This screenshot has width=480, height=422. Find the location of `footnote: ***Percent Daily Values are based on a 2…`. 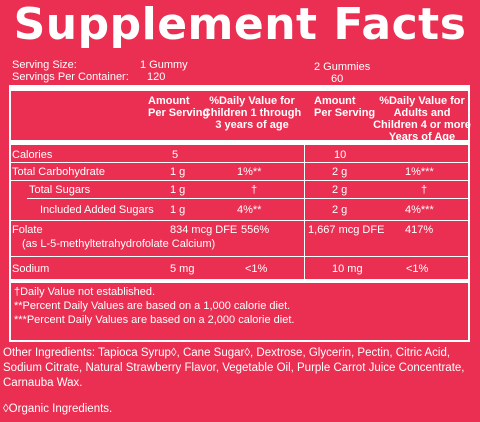

footnote: ***Percent Daily Values are based on a 2… is located at coordinates (154, 320).